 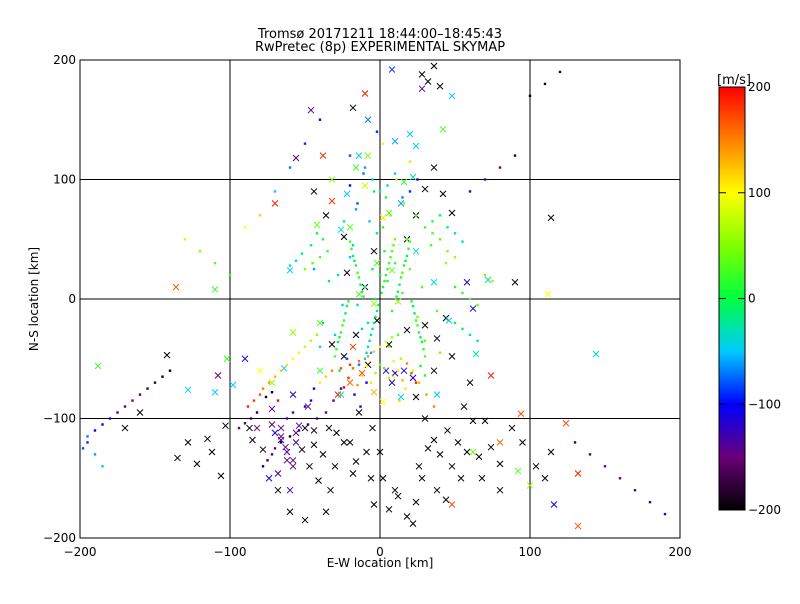 I want to click on x-axis-label: E-W location [km], so click(x=380, y=563).